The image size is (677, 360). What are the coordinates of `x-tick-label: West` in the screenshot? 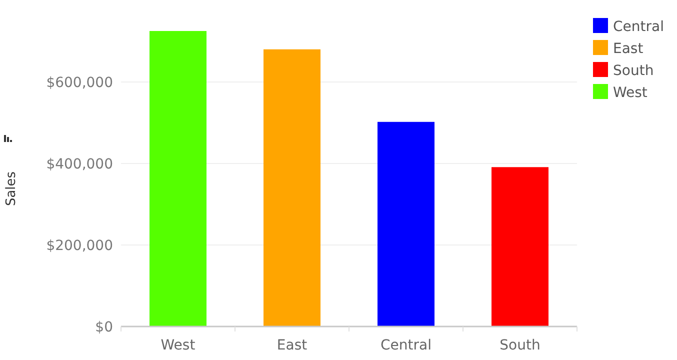 It's located at (178, 346).